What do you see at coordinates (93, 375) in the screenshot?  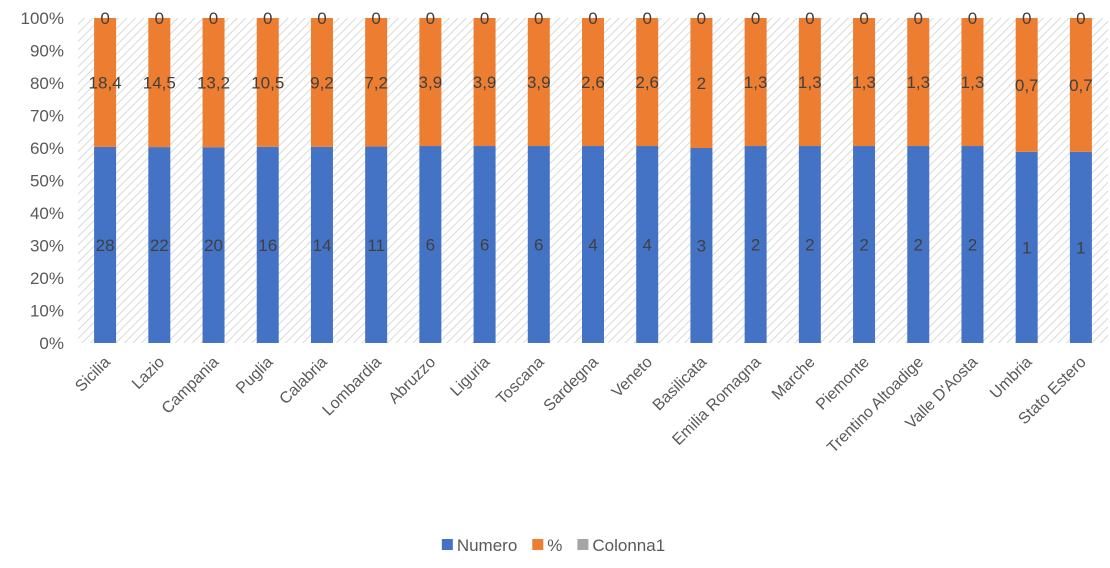 I see `x-tick-label: Sicilia` at bounding box center [93, 375].